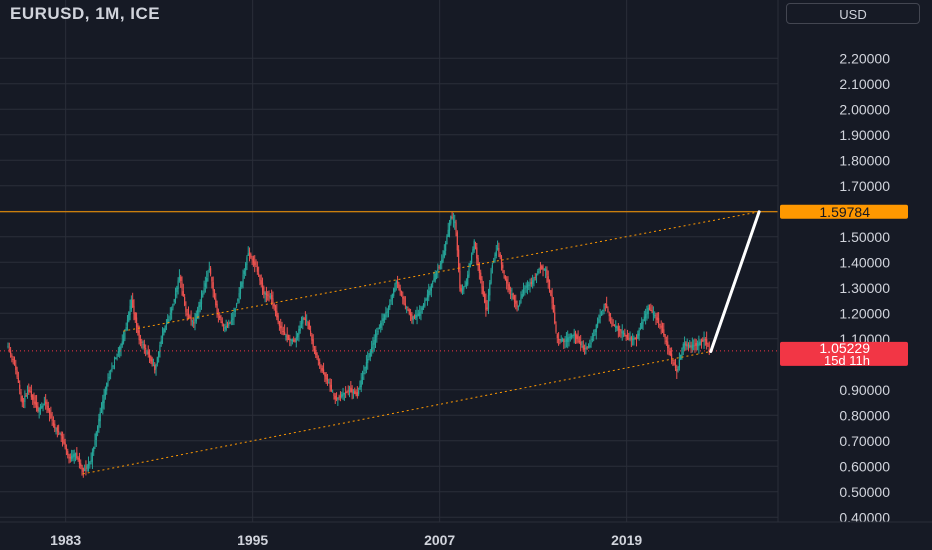  What do you see at coordinates (466, 534) in the screenshot?
I see `time-axis: 1983 1995 2007 2019` at bounding box center [466, 534].